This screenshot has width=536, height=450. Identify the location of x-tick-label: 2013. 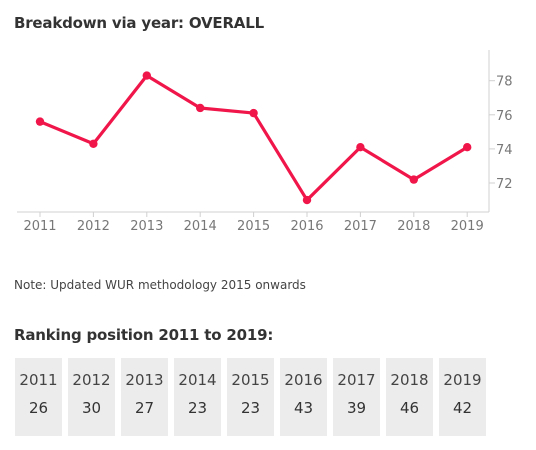
(146, 226).